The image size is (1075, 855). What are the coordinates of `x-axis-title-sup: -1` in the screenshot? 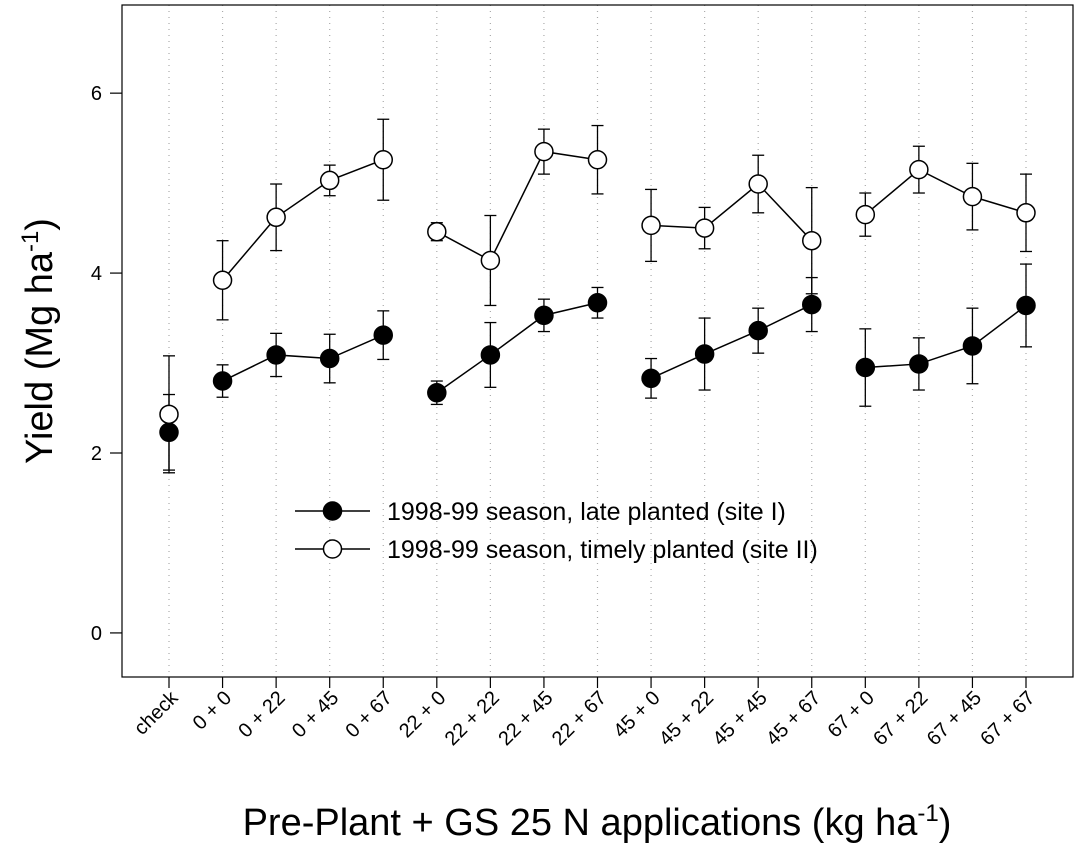 It's located at (927, 813).